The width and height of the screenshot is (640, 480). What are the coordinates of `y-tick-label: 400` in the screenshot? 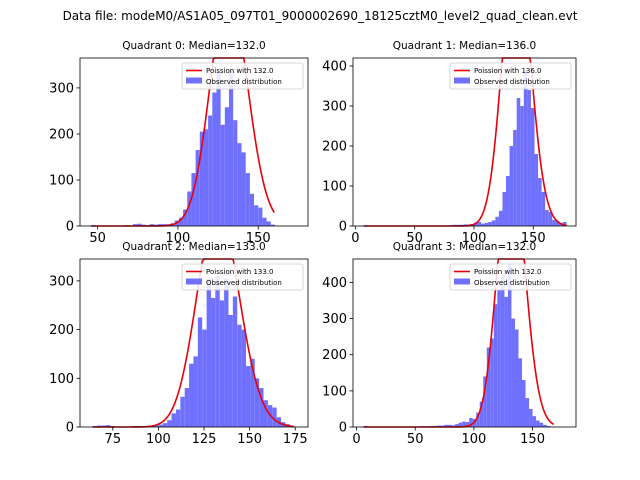 It's located at (334, 67).